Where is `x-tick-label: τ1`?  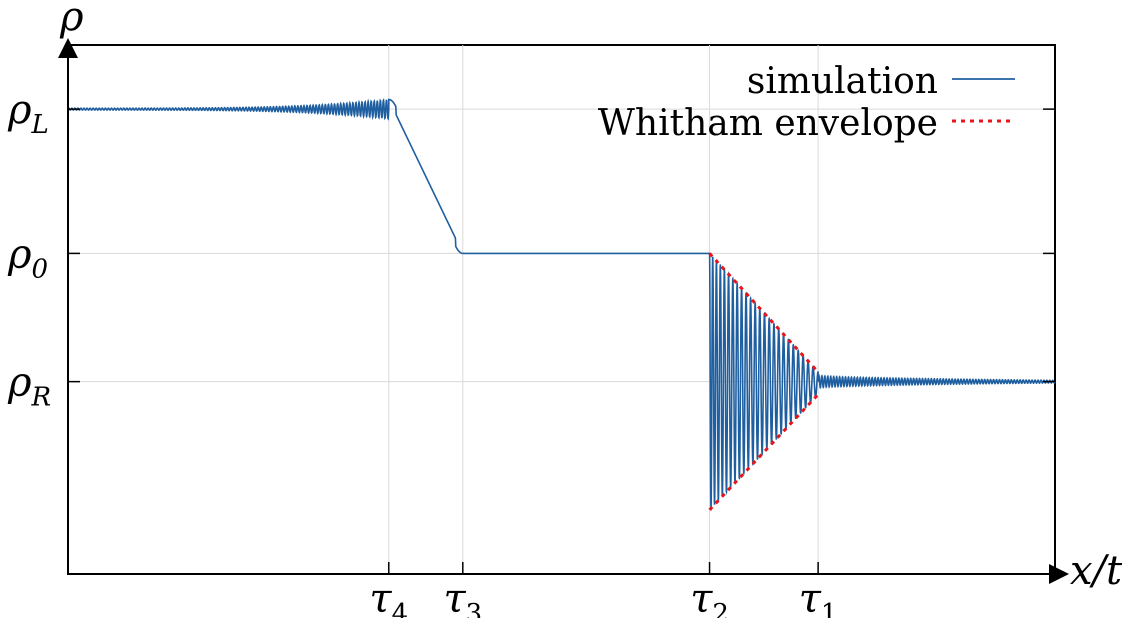
x-tick-label: τ1 is located at coordinates (818, 597).